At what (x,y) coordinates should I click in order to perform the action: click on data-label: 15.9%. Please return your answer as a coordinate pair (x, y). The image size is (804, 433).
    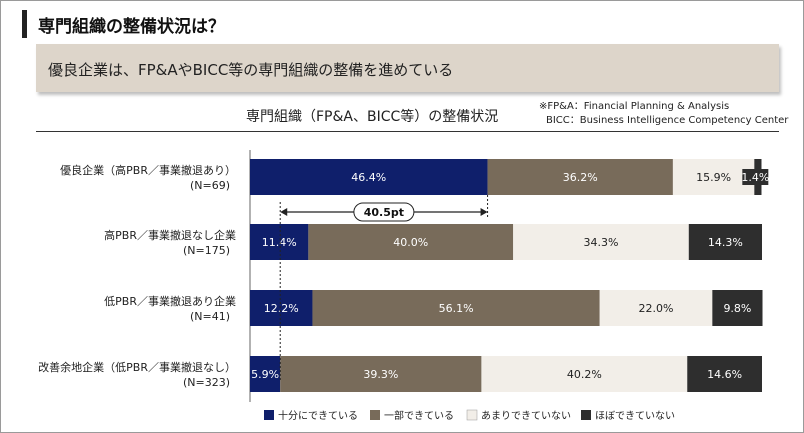
    Looking at the image, I should click on (713, 177).